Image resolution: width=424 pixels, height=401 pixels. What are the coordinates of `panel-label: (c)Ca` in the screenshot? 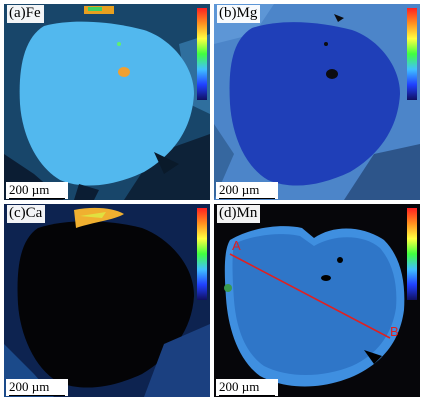 It's located at (26, 214).